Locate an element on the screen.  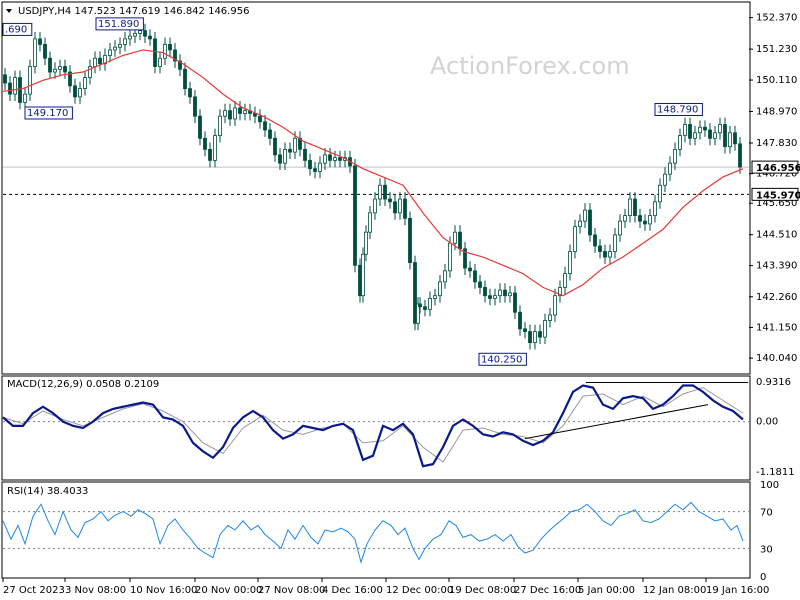
time-tick-label: 12 Jan 08:00 is located at coordinates (674, 590).